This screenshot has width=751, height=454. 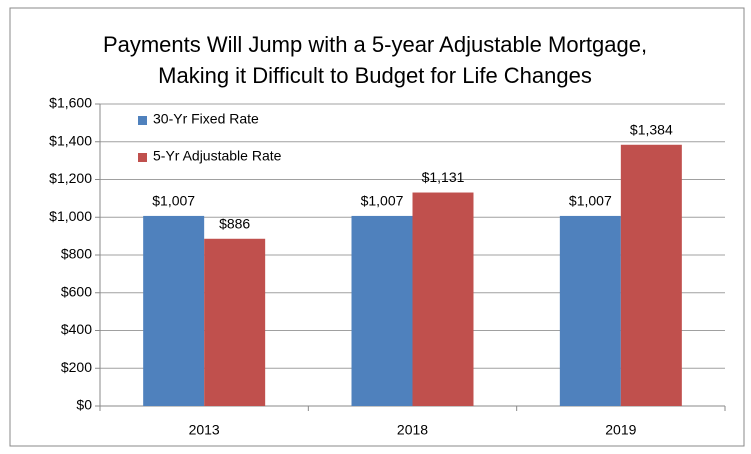 I want to click on y-tick-label: $600, so click(x=76, y=291).